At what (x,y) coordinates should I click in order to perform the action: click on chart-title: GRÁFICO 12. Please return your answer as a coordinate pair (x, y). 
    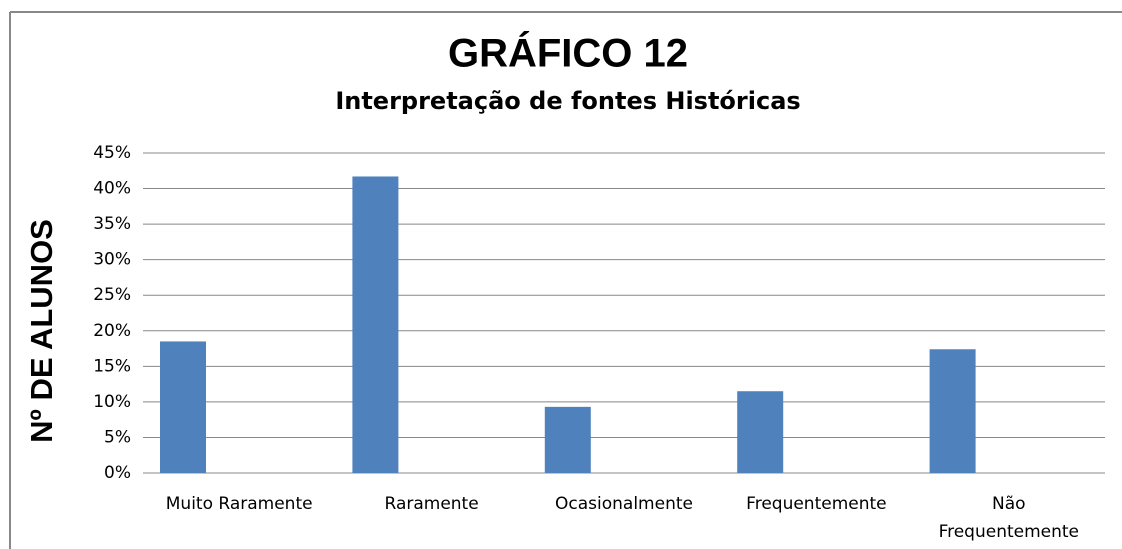
    Looking at the image, I should click on (568, 53).